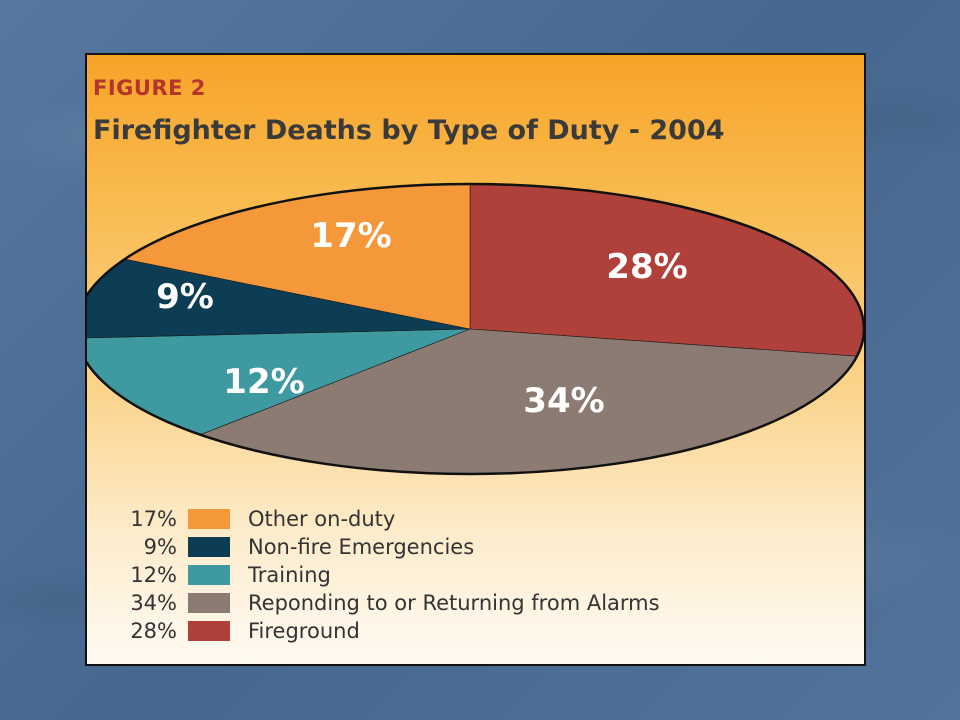 The width and height of the screenshot is (960, 720). Describe the element at coordinates (160, 547) in the screenshot. I see `legend-percent: 9%` at that location.